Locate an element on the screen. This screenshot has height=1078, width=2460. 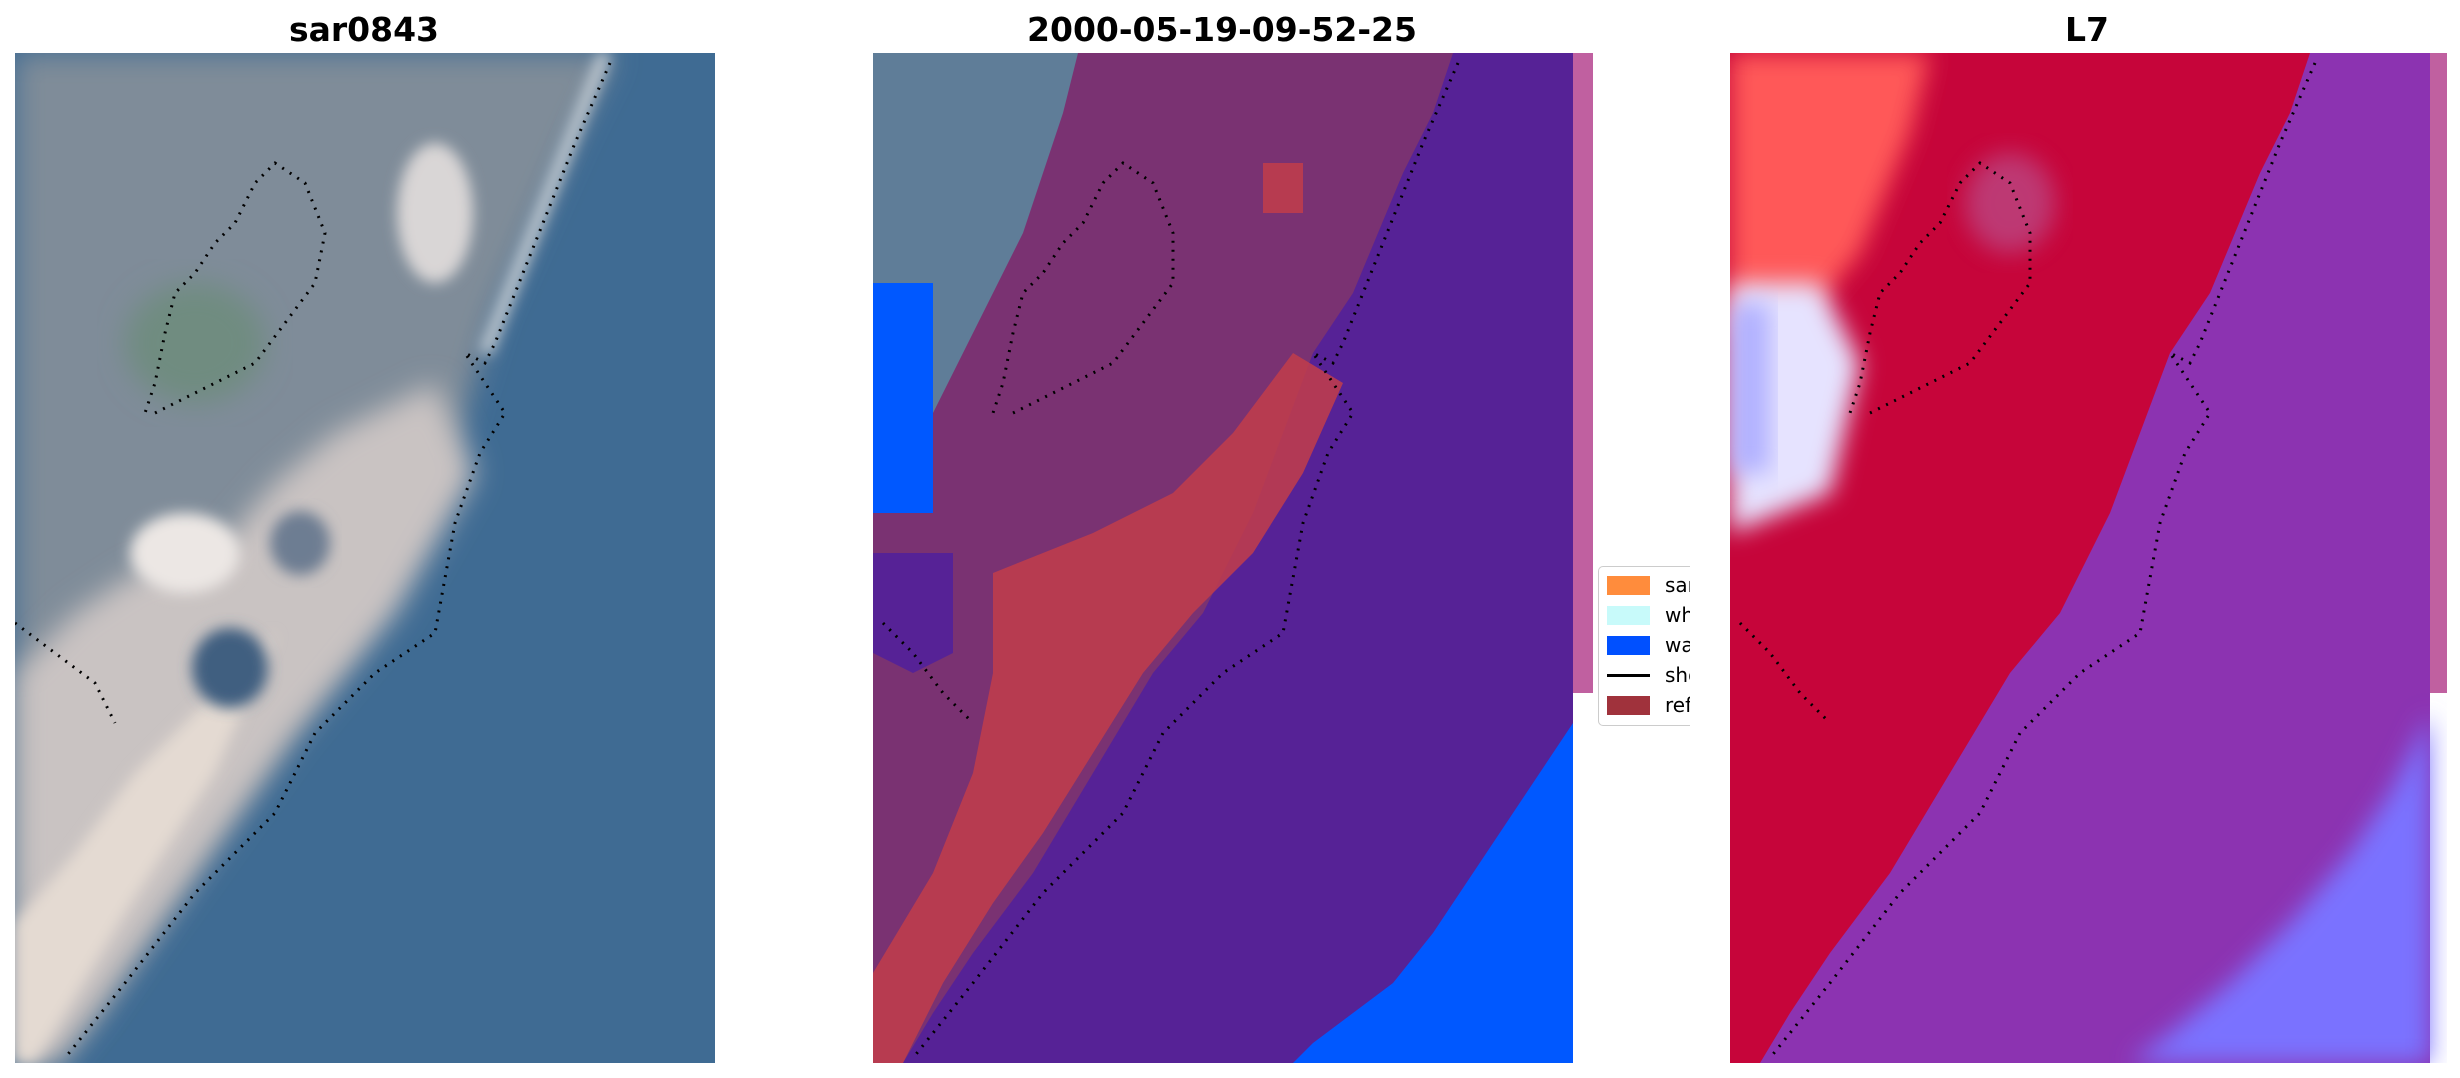
water-class-west is located at coordinates (903, 398).